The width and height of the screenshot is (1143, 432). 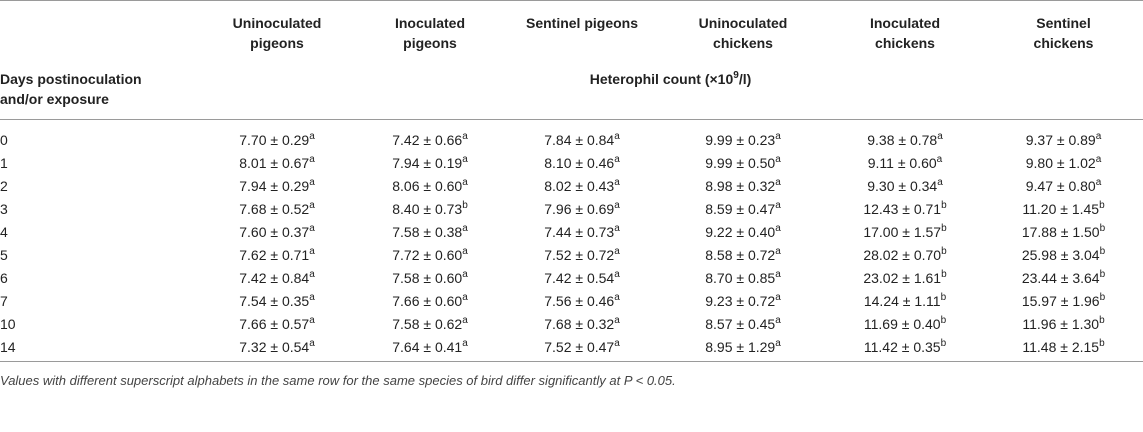 I want to click on value-cell: 8.58 ± 0.72a, so click(x=743, y=255).